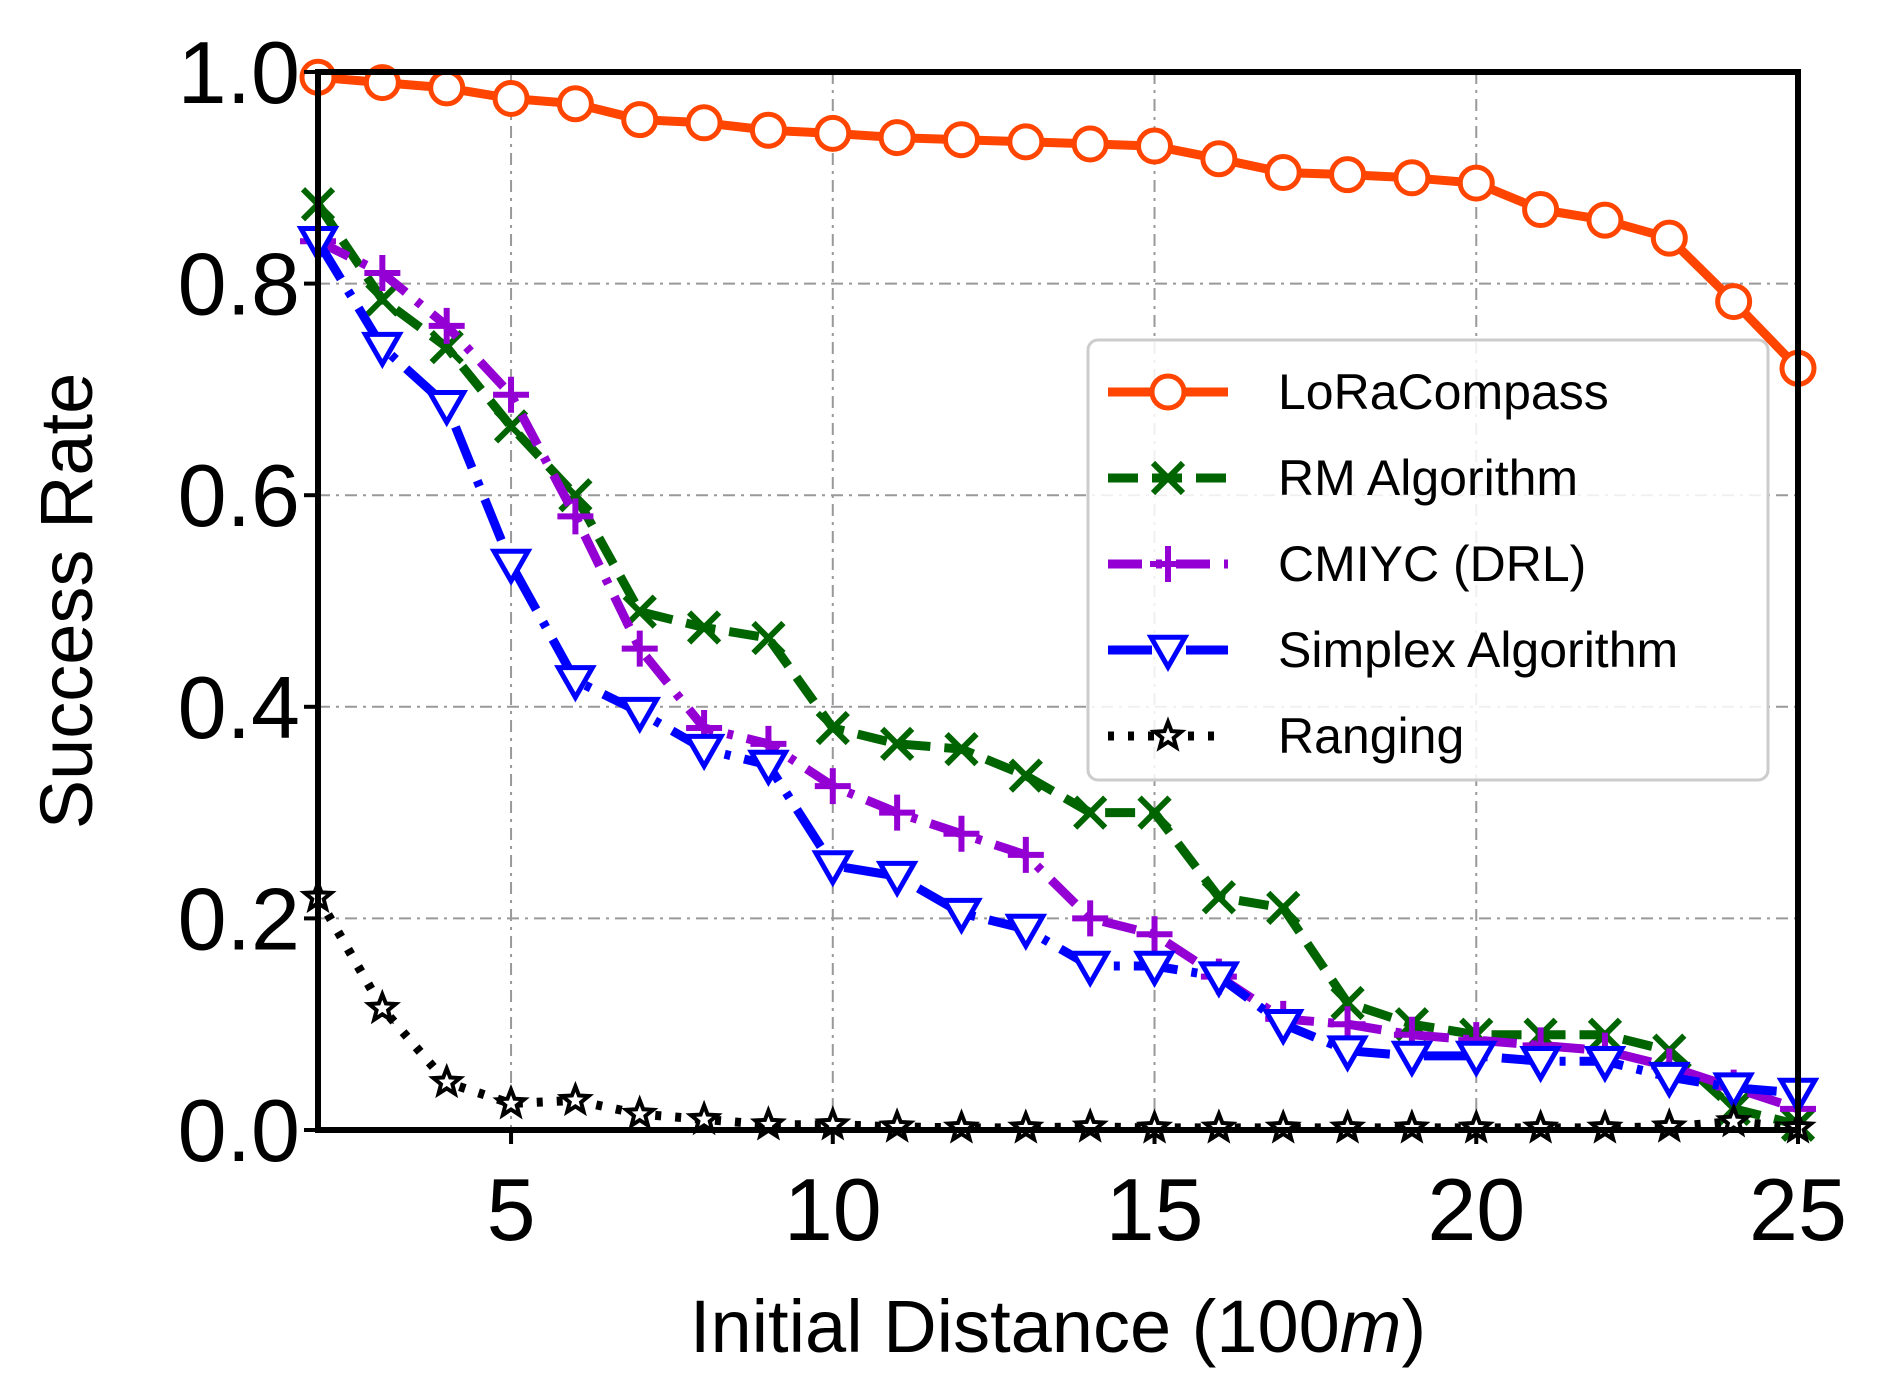  I want to click on legend-label-simplex-algorithm: Simplex Algorithm, so click(1478, 650).